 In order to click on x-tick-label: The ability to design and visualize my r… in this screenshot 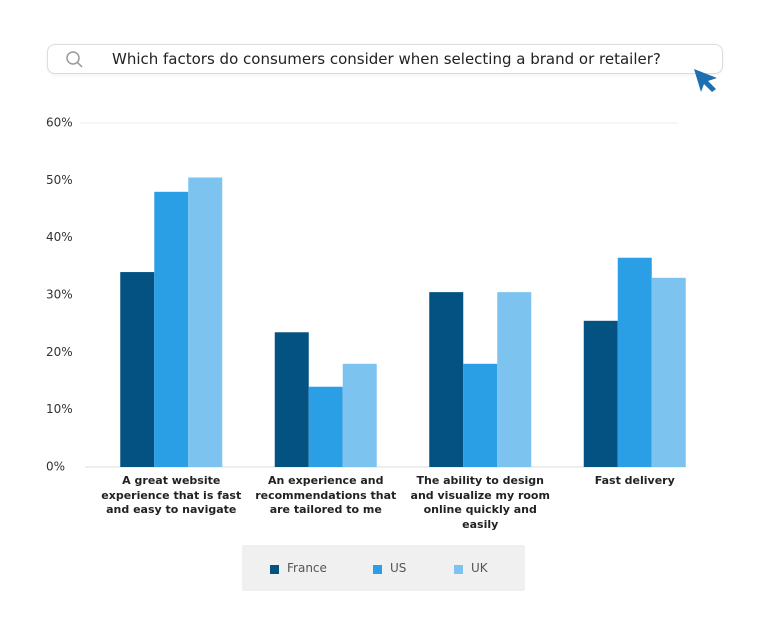, I will do `click(480, 502)`.